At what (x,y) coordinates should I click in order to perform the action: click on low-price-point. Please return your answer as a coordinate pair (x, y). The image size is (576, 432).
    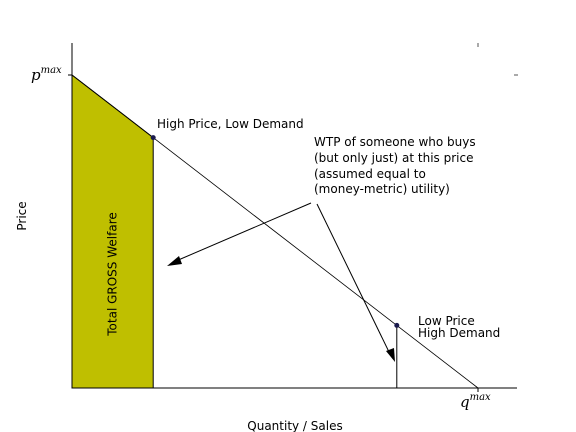
    Looking at the image, I should click on (397, 325).